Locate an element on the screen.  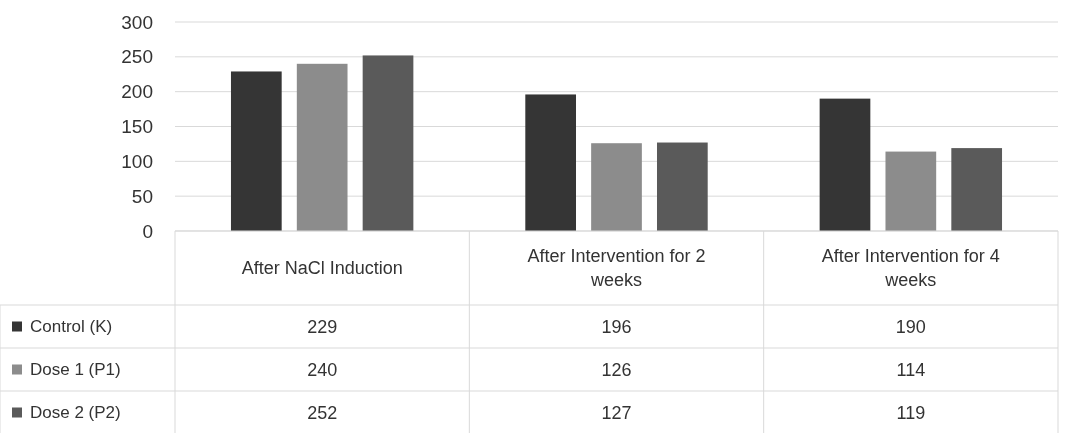
x-tick-label: After NaCl Induction is located at coordinates (322, 268).